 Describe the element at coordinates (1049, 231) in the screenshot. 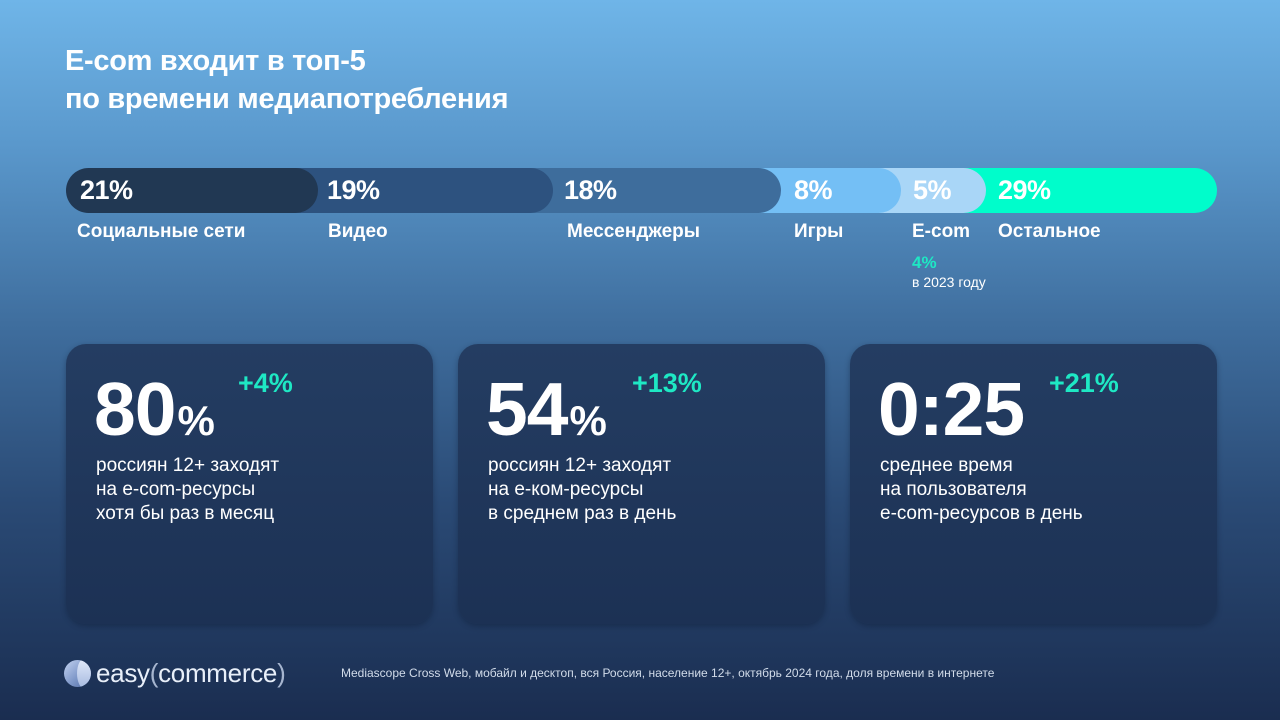

I see `label-other: Остальное` at that location.